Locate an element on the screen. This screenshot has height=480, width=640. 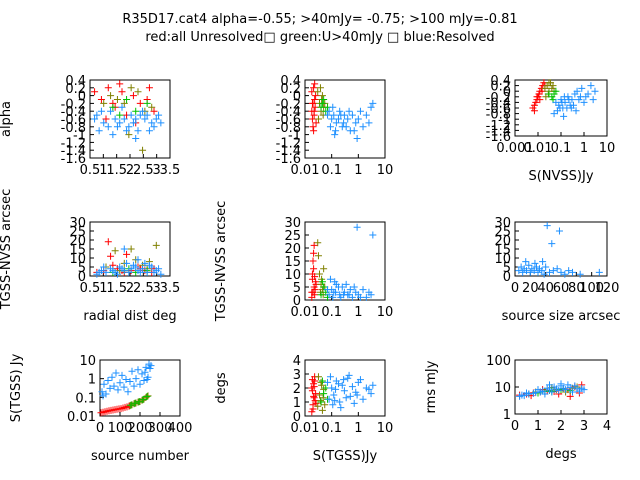
y-tick-label: 3 is located at coordinates (297, 375).